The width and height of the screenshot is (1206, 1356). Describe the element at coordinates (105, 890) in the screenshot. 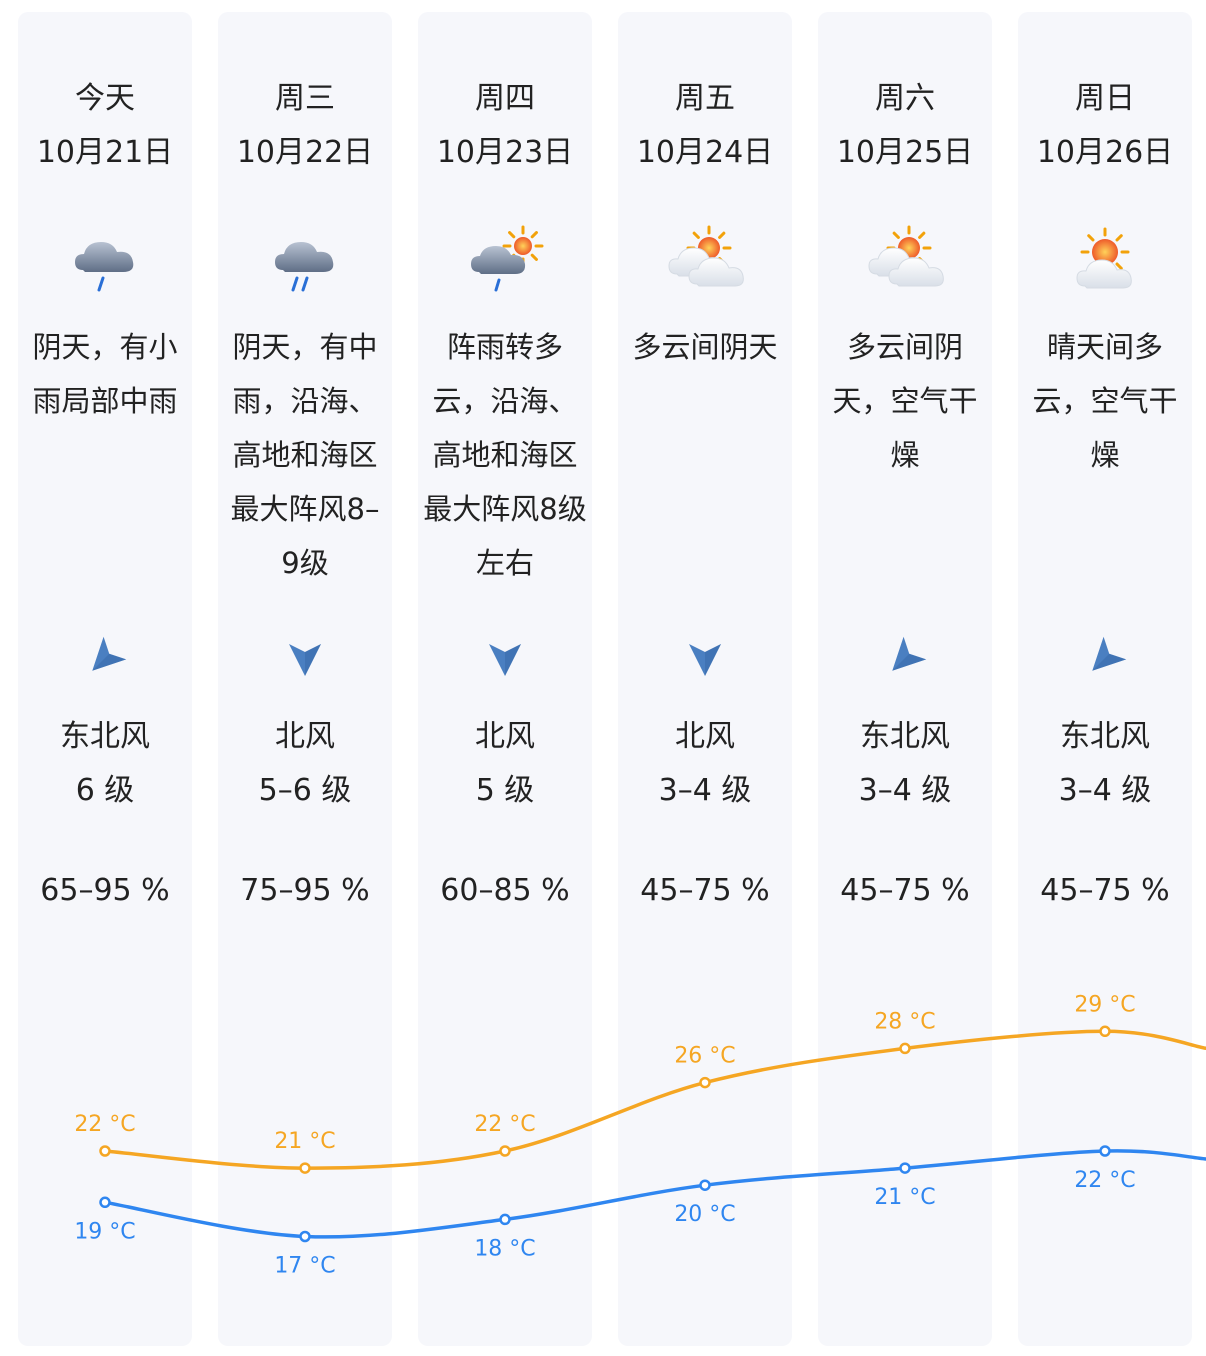

I see `humidity-range: 65–95 %` at that location.